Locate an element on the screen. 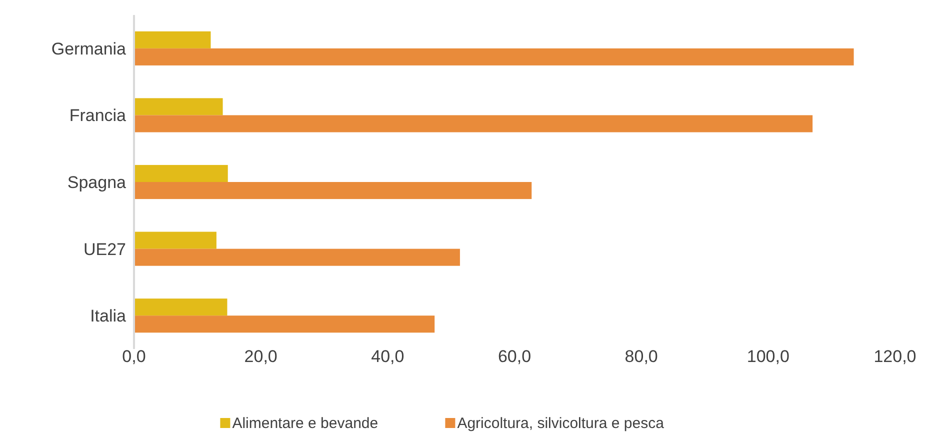  legend-label: Alimentare e bevande is located at coordinates (305, 423).